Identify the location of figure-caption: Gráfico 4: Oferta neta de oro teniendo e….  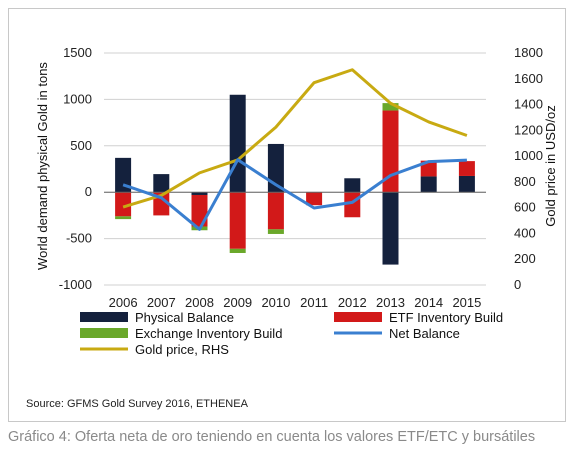
(272, 437).